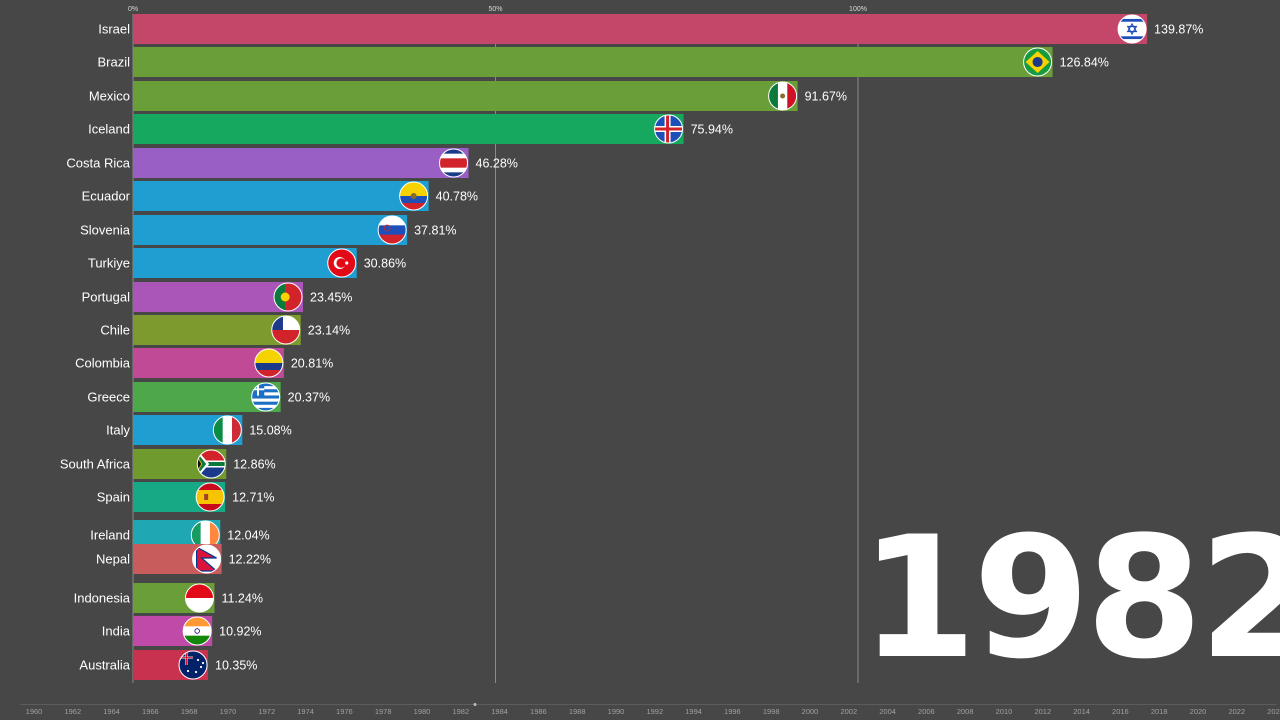  I want to click on timeline-year-label: 1992, so click(654, 711).